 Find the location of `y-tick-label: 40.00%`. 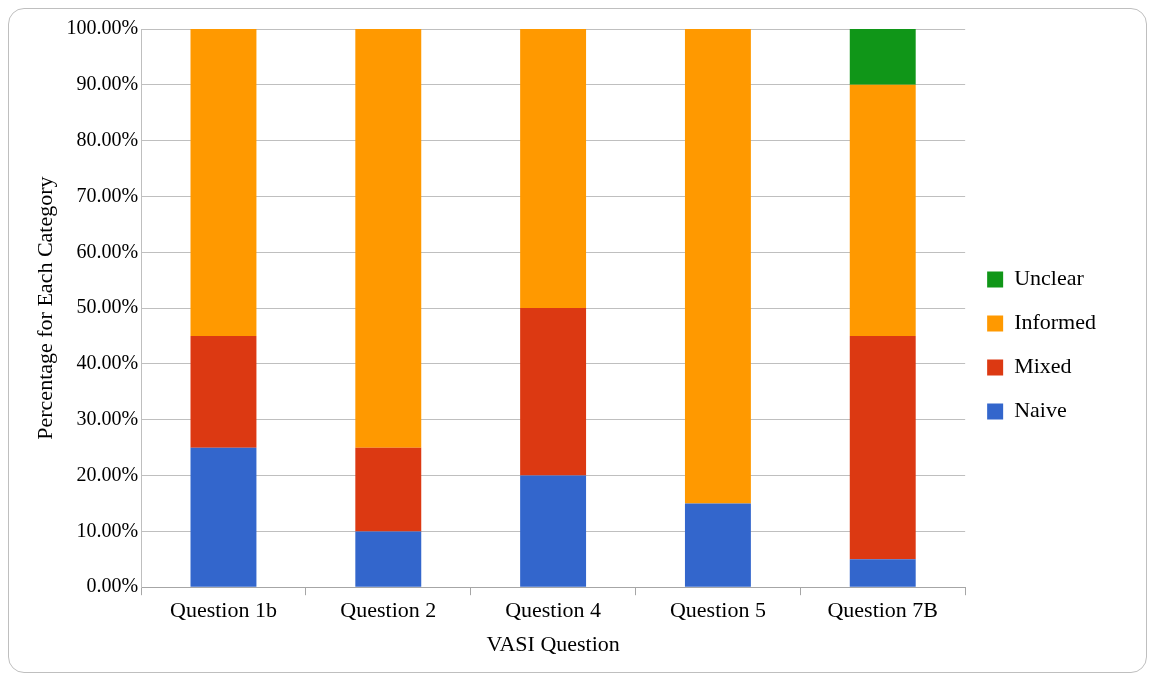

y-tick-label: 40.00% is located at coordinates (107, 362).